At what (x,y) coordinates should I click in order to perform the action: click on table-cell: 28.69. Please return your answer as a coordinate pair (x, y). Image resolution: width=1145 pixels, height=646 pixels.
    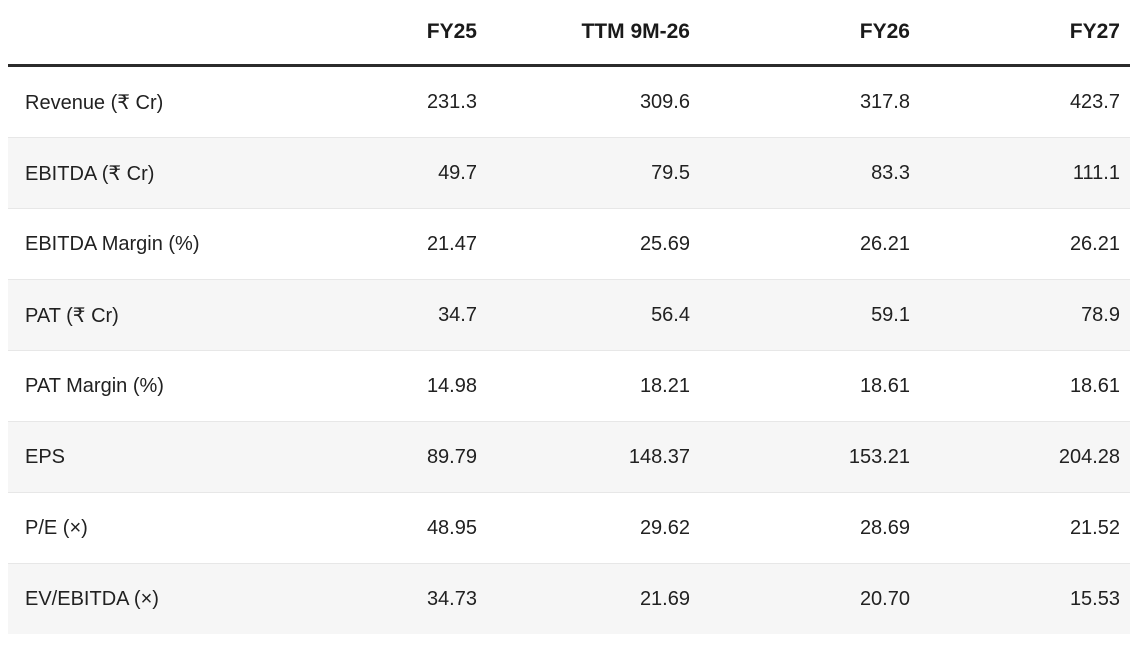
    Looking at the image, I should click on (884, 527).